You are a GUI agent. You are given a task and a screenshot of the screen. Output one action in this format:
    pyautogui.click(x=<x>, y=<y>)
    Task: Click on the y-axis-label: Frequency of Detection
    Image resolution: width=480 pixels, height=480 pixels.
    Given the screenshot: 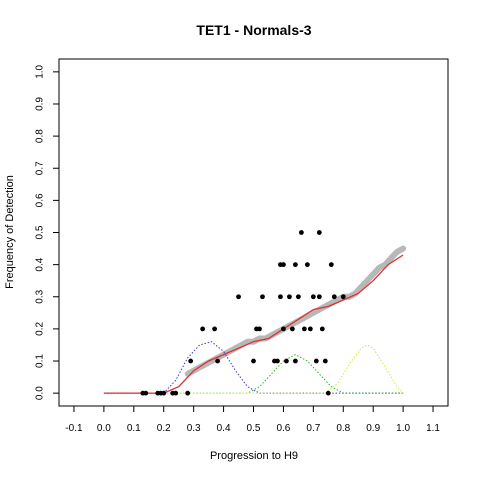 What is the action you would take?
    pyautogui.click(x=10, y=232)
    